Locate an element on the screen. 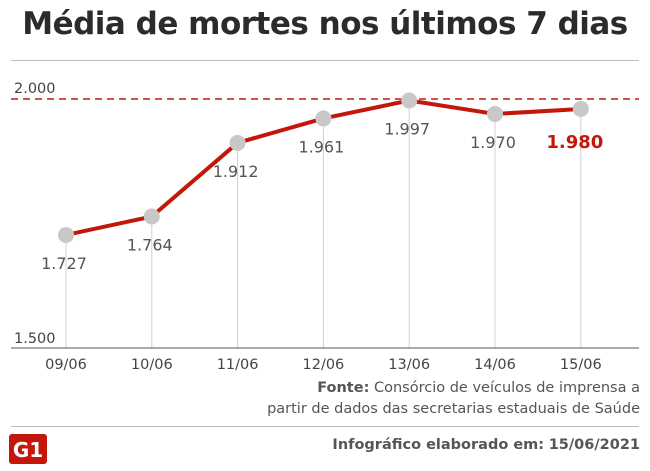 Image resolution: width=650 pixels, height=471 pixels. x-tick-label: 10/06 is located at coordinates (152, 365).